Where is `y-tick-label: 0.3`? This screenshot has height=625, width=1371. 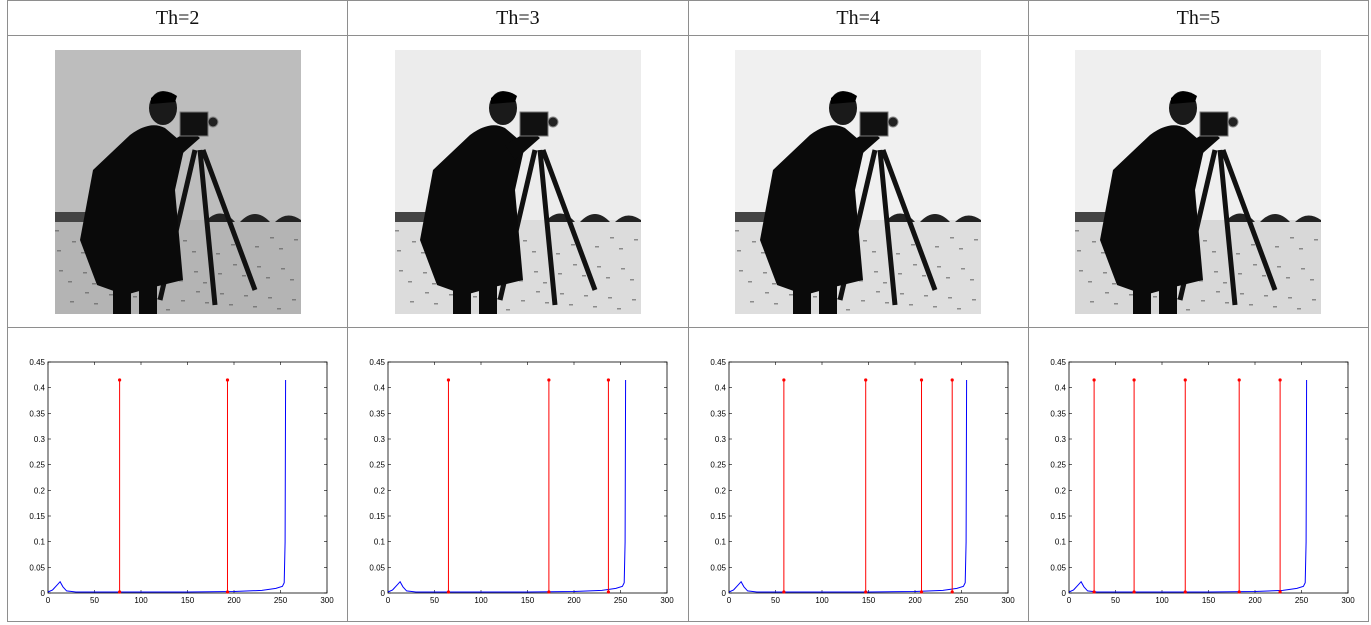 y-tick-label: 0.3 is located at coordinates (380, 439).